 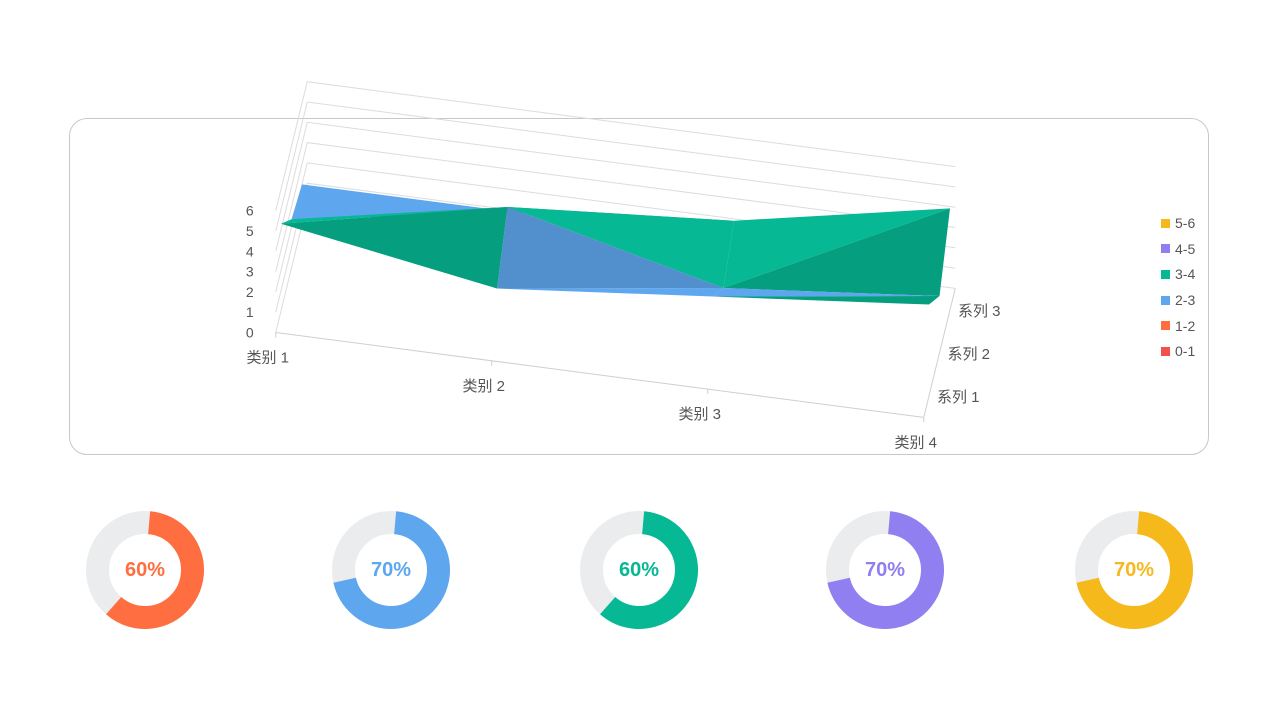 What do you see at coordinates (483, 386) in the screenshot?
I see `x-axis-tick-label: 类别 2` at bounding box center [483, 386].